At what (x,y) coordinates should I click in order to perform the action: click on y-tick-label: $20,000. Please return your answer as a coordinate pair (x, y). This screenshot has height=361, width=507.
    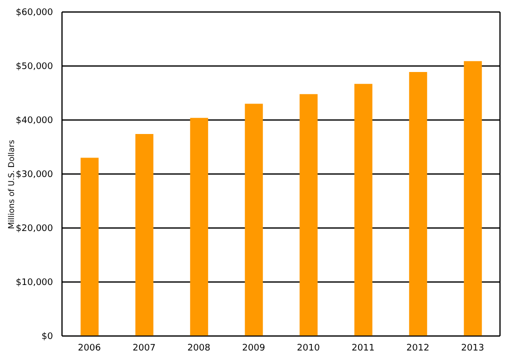
    Looking at the image, I should click on (35, 229).